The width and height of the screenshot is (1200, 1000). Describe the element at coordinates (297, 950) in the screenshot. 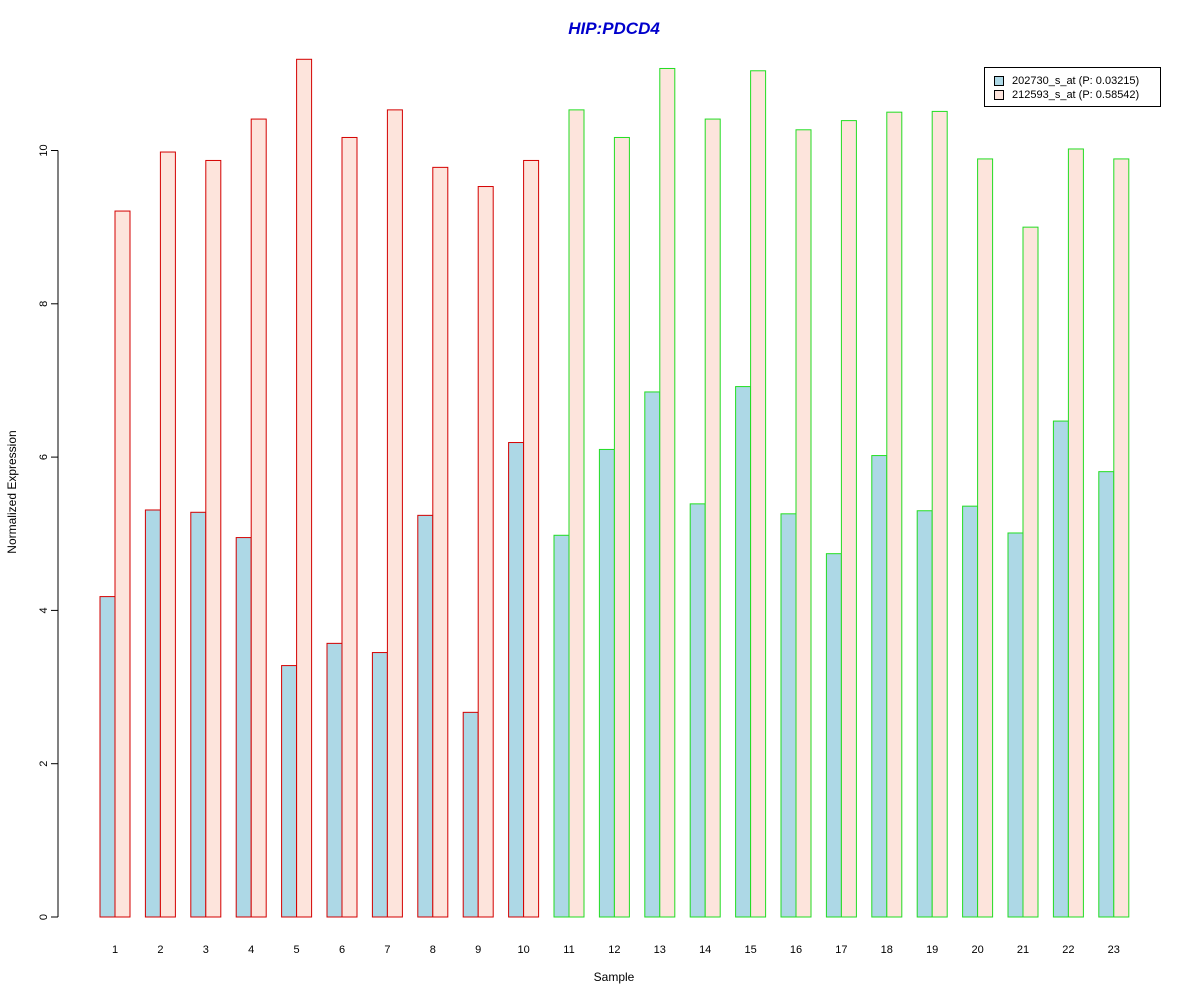

I see `x-tick-label-5: 5` at that location.